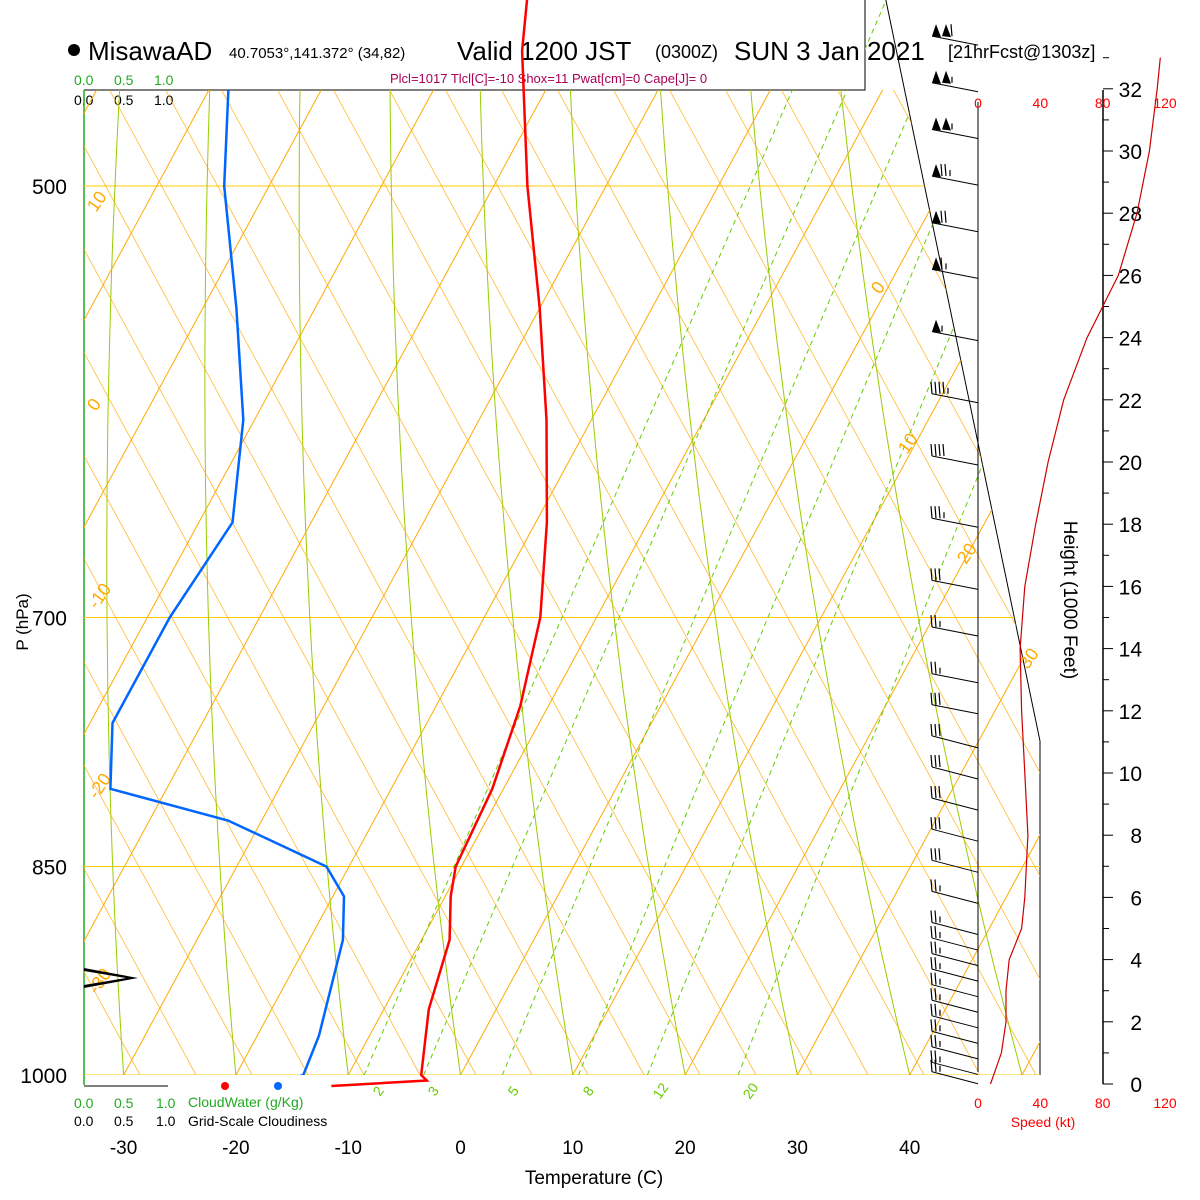 The height and width of the screenshot is (1200, 1200). I want to click on temperature-tick-label: 30, so click(797, 1148).